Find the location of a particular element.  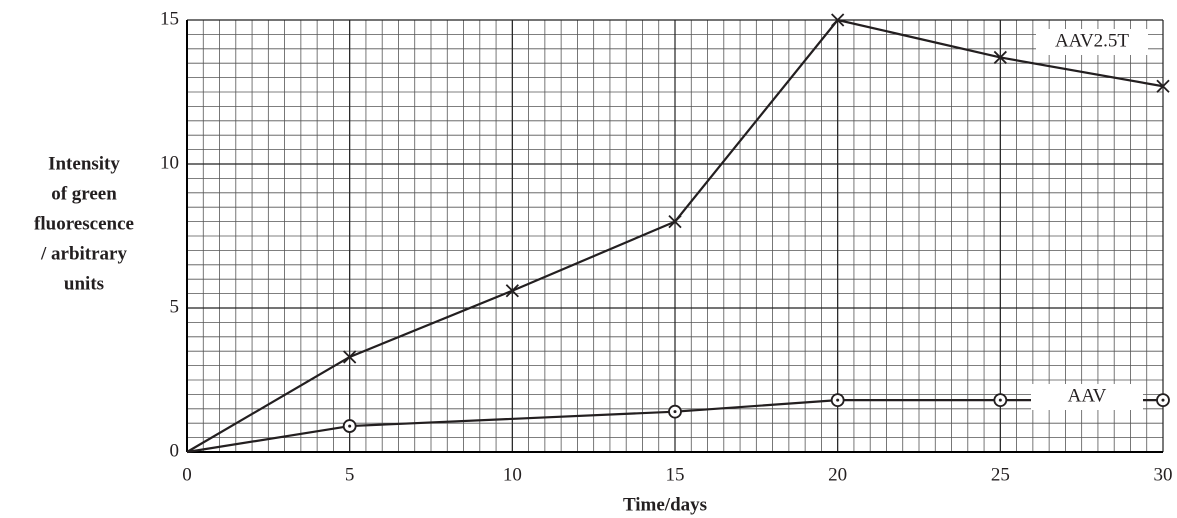

y-axis-label: fluorescence is located at coordinates (84, 223).